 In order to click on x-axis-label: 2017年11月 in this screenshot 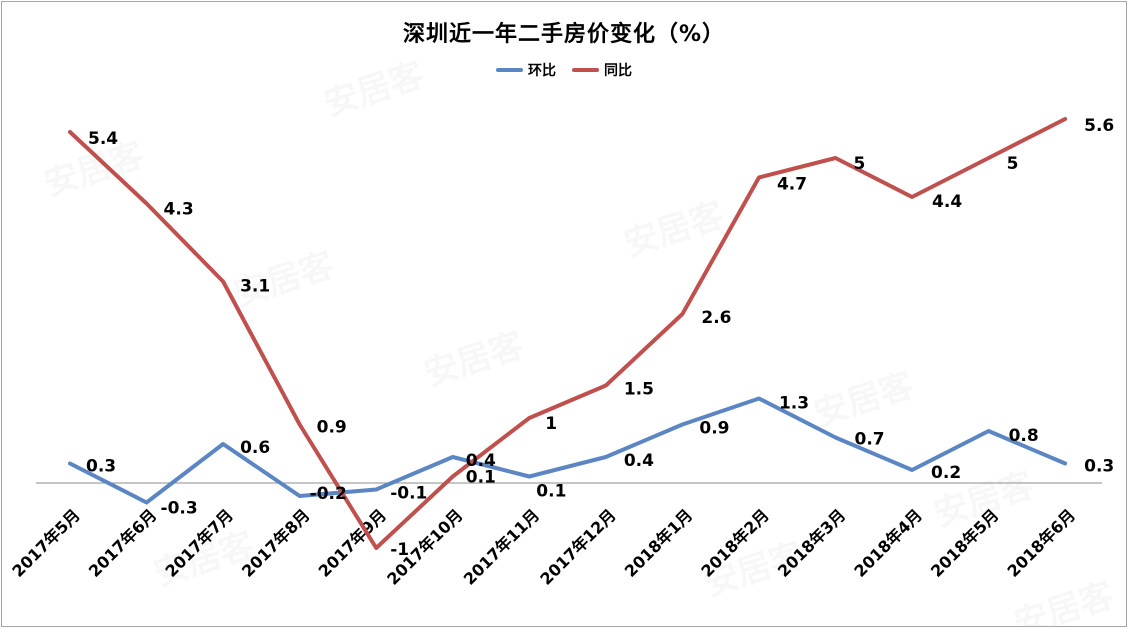, I will do `click(501, 546)`.